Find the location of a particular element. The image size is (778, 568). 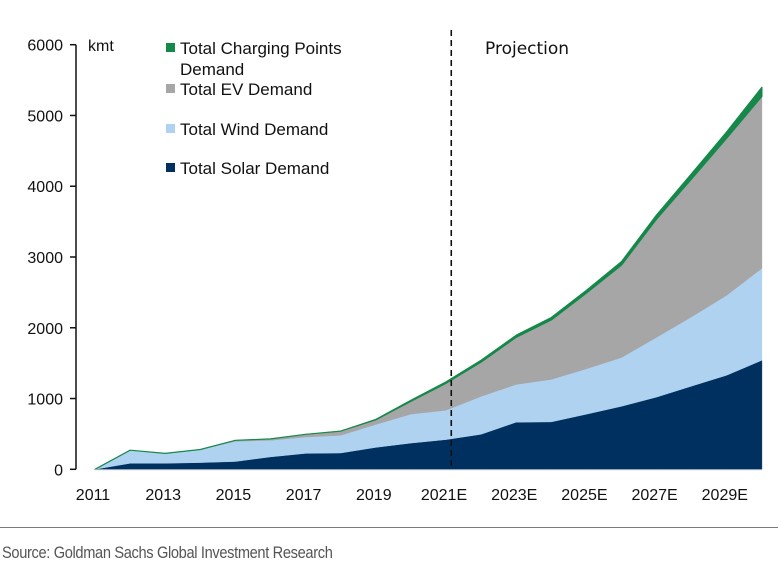

x-tick-label: 2011 is located at coordinates (93, 495).